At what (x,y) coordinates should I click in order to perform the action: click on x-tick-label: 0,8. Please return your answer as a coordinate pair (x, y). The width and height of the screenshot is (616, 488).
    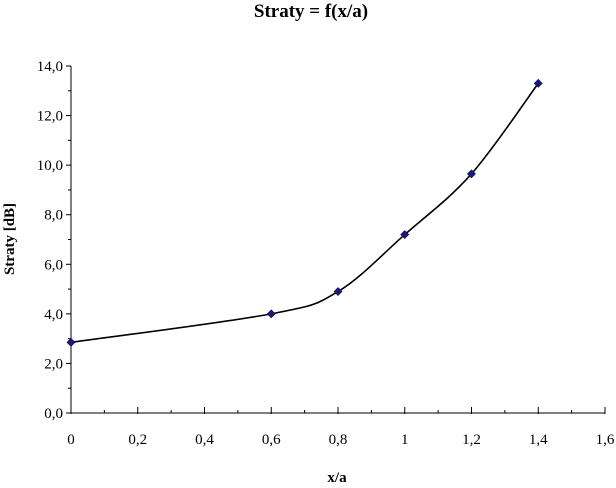
    Looking at the image, I should click on (338, 440).